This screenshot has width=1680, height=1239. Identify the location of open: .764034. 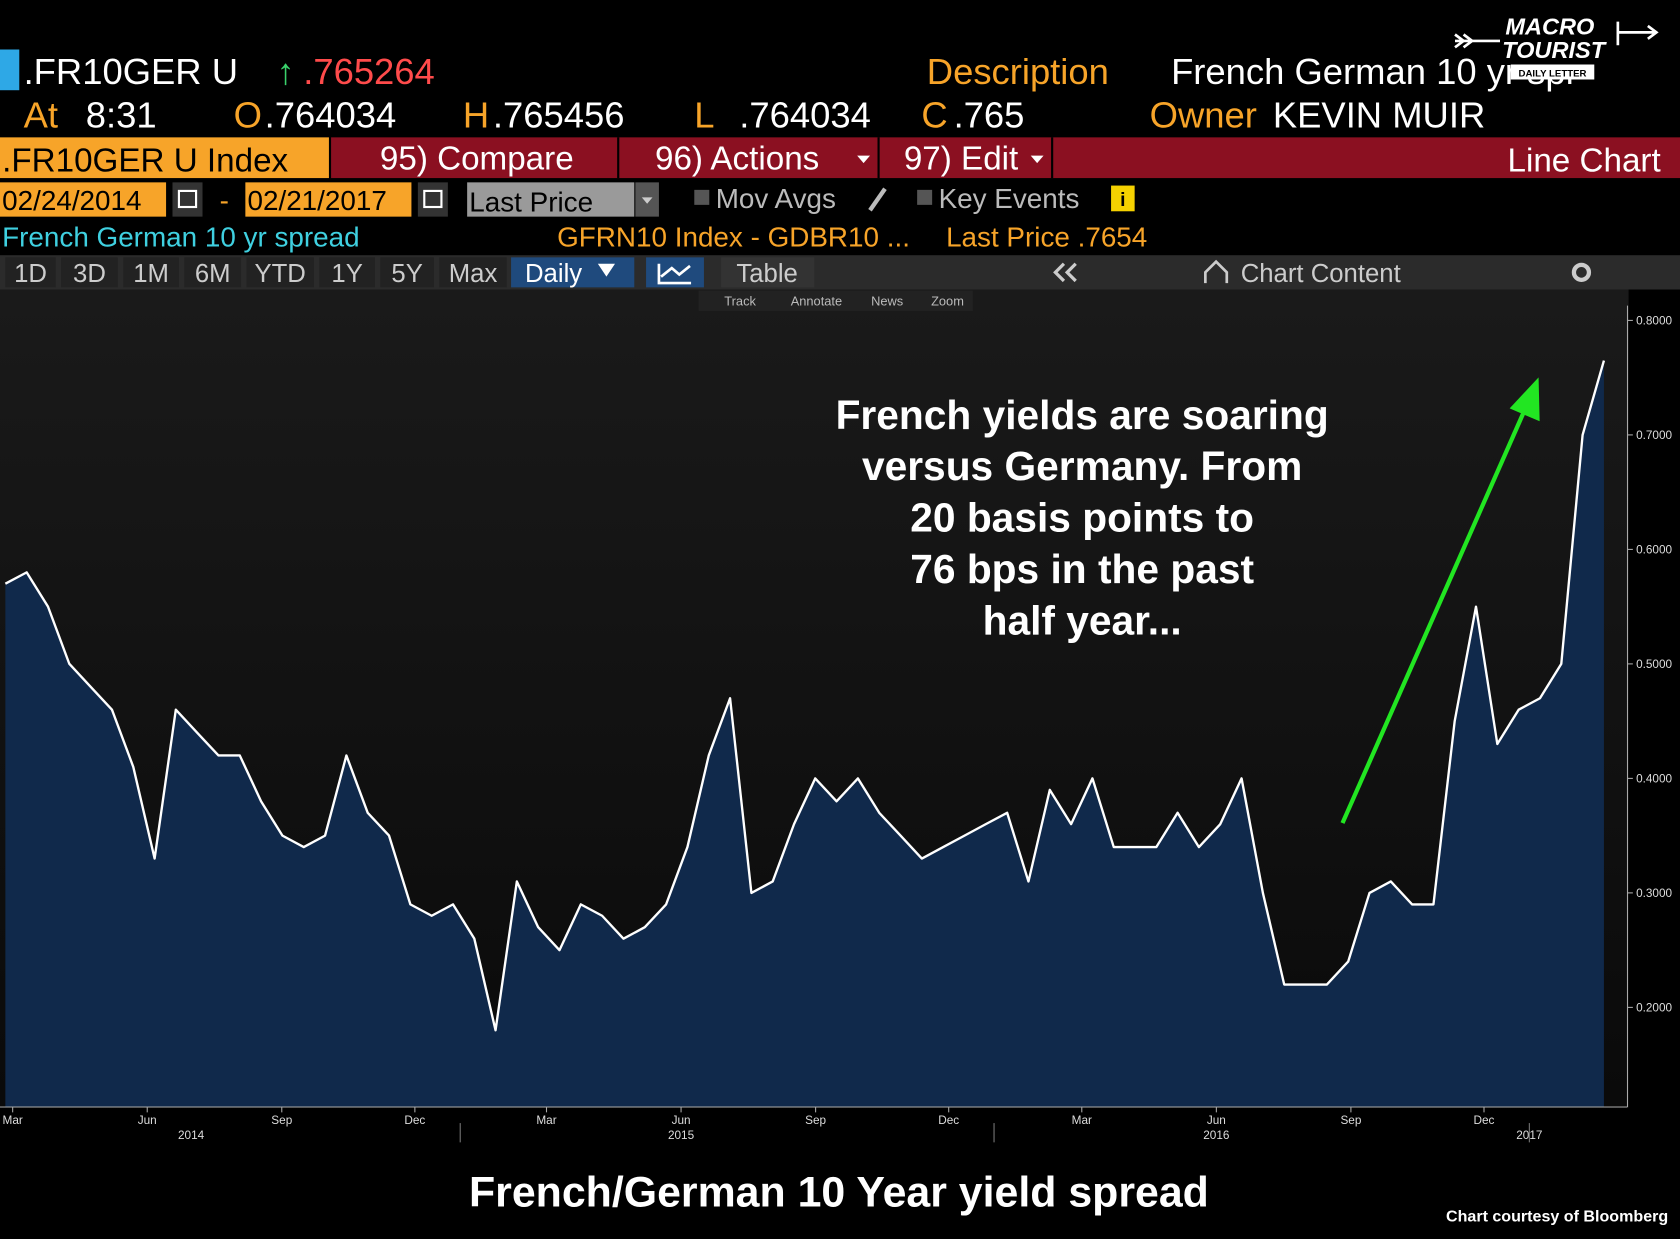
(331, 115).